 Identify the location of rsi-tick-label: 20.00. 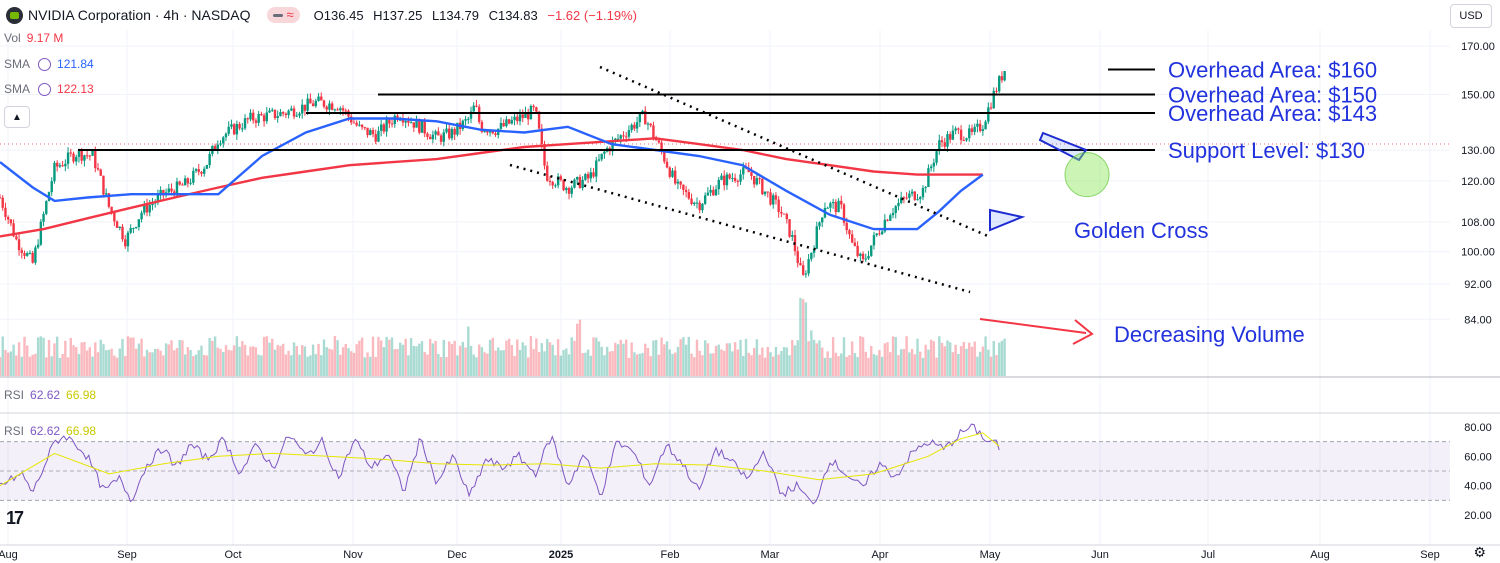
(1478, 516).